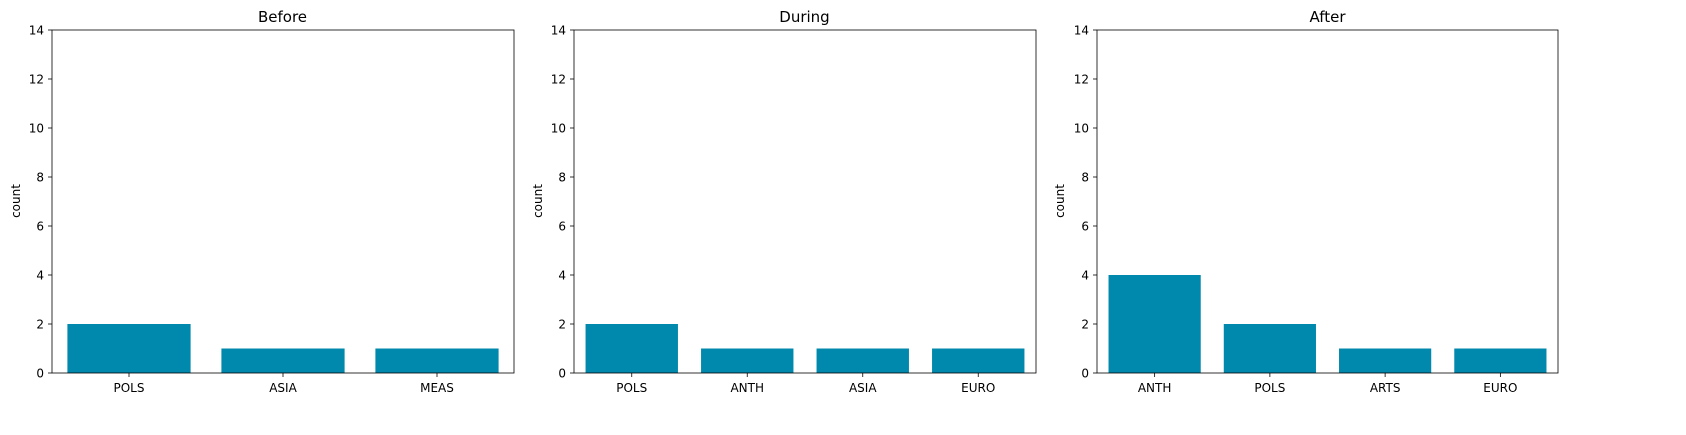  I want to click on x-tick-label: ARTS, so click(1385, 388).